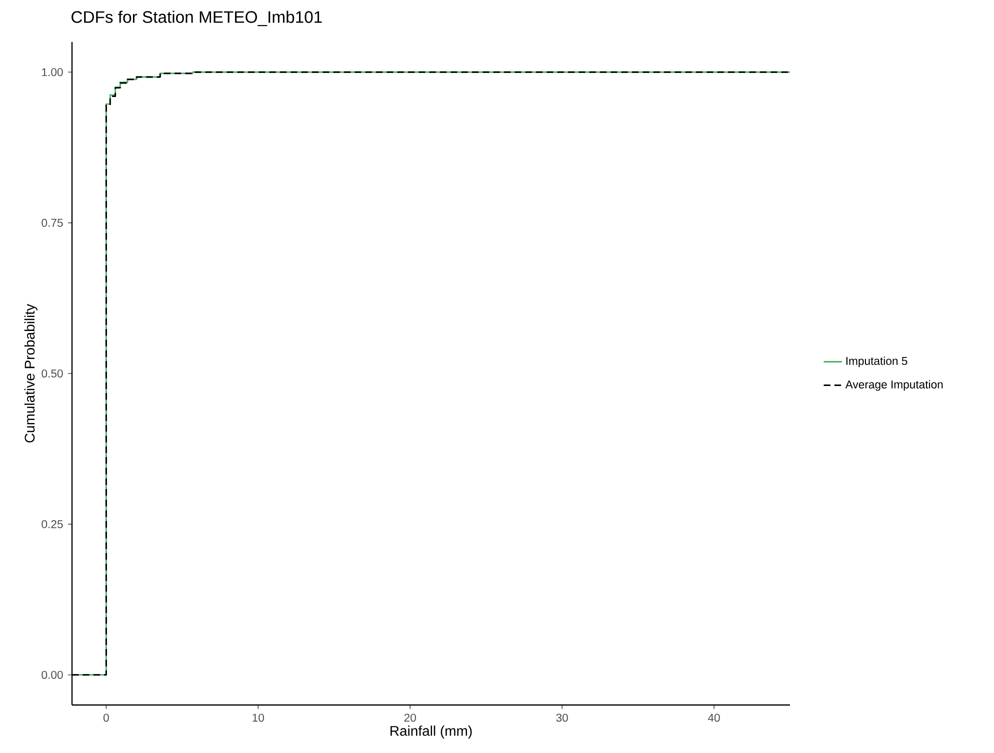 The image size is (994, 753). What do you see at coordinates (562, 718) in the screenshot?
I see `x-tick-label: 30` at bounding box center [562, 718].